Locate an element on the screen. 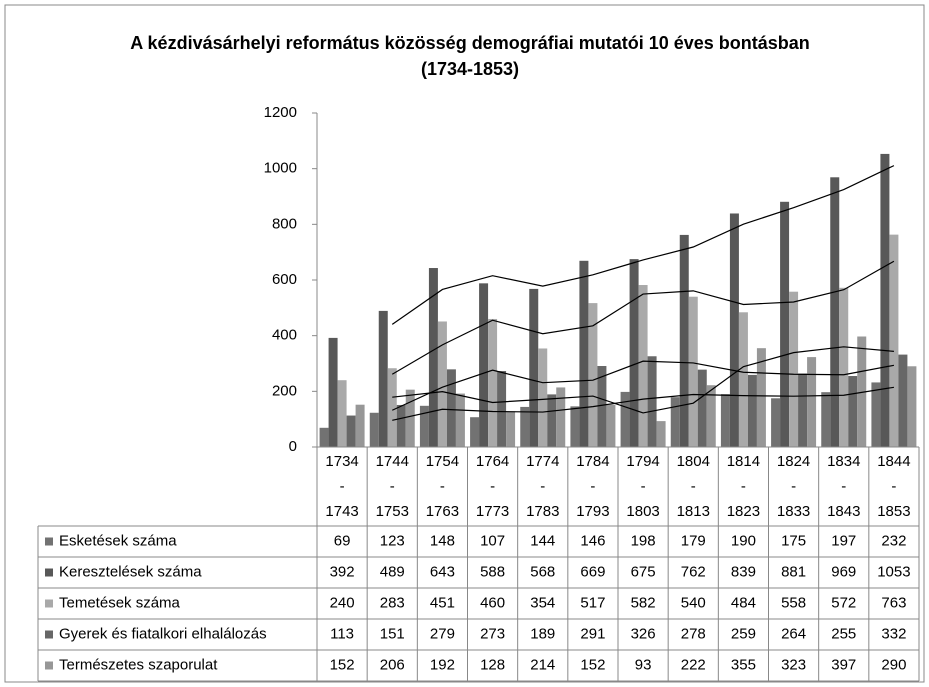  legend-label: Esketések száma is located at coordinates (118, 540).